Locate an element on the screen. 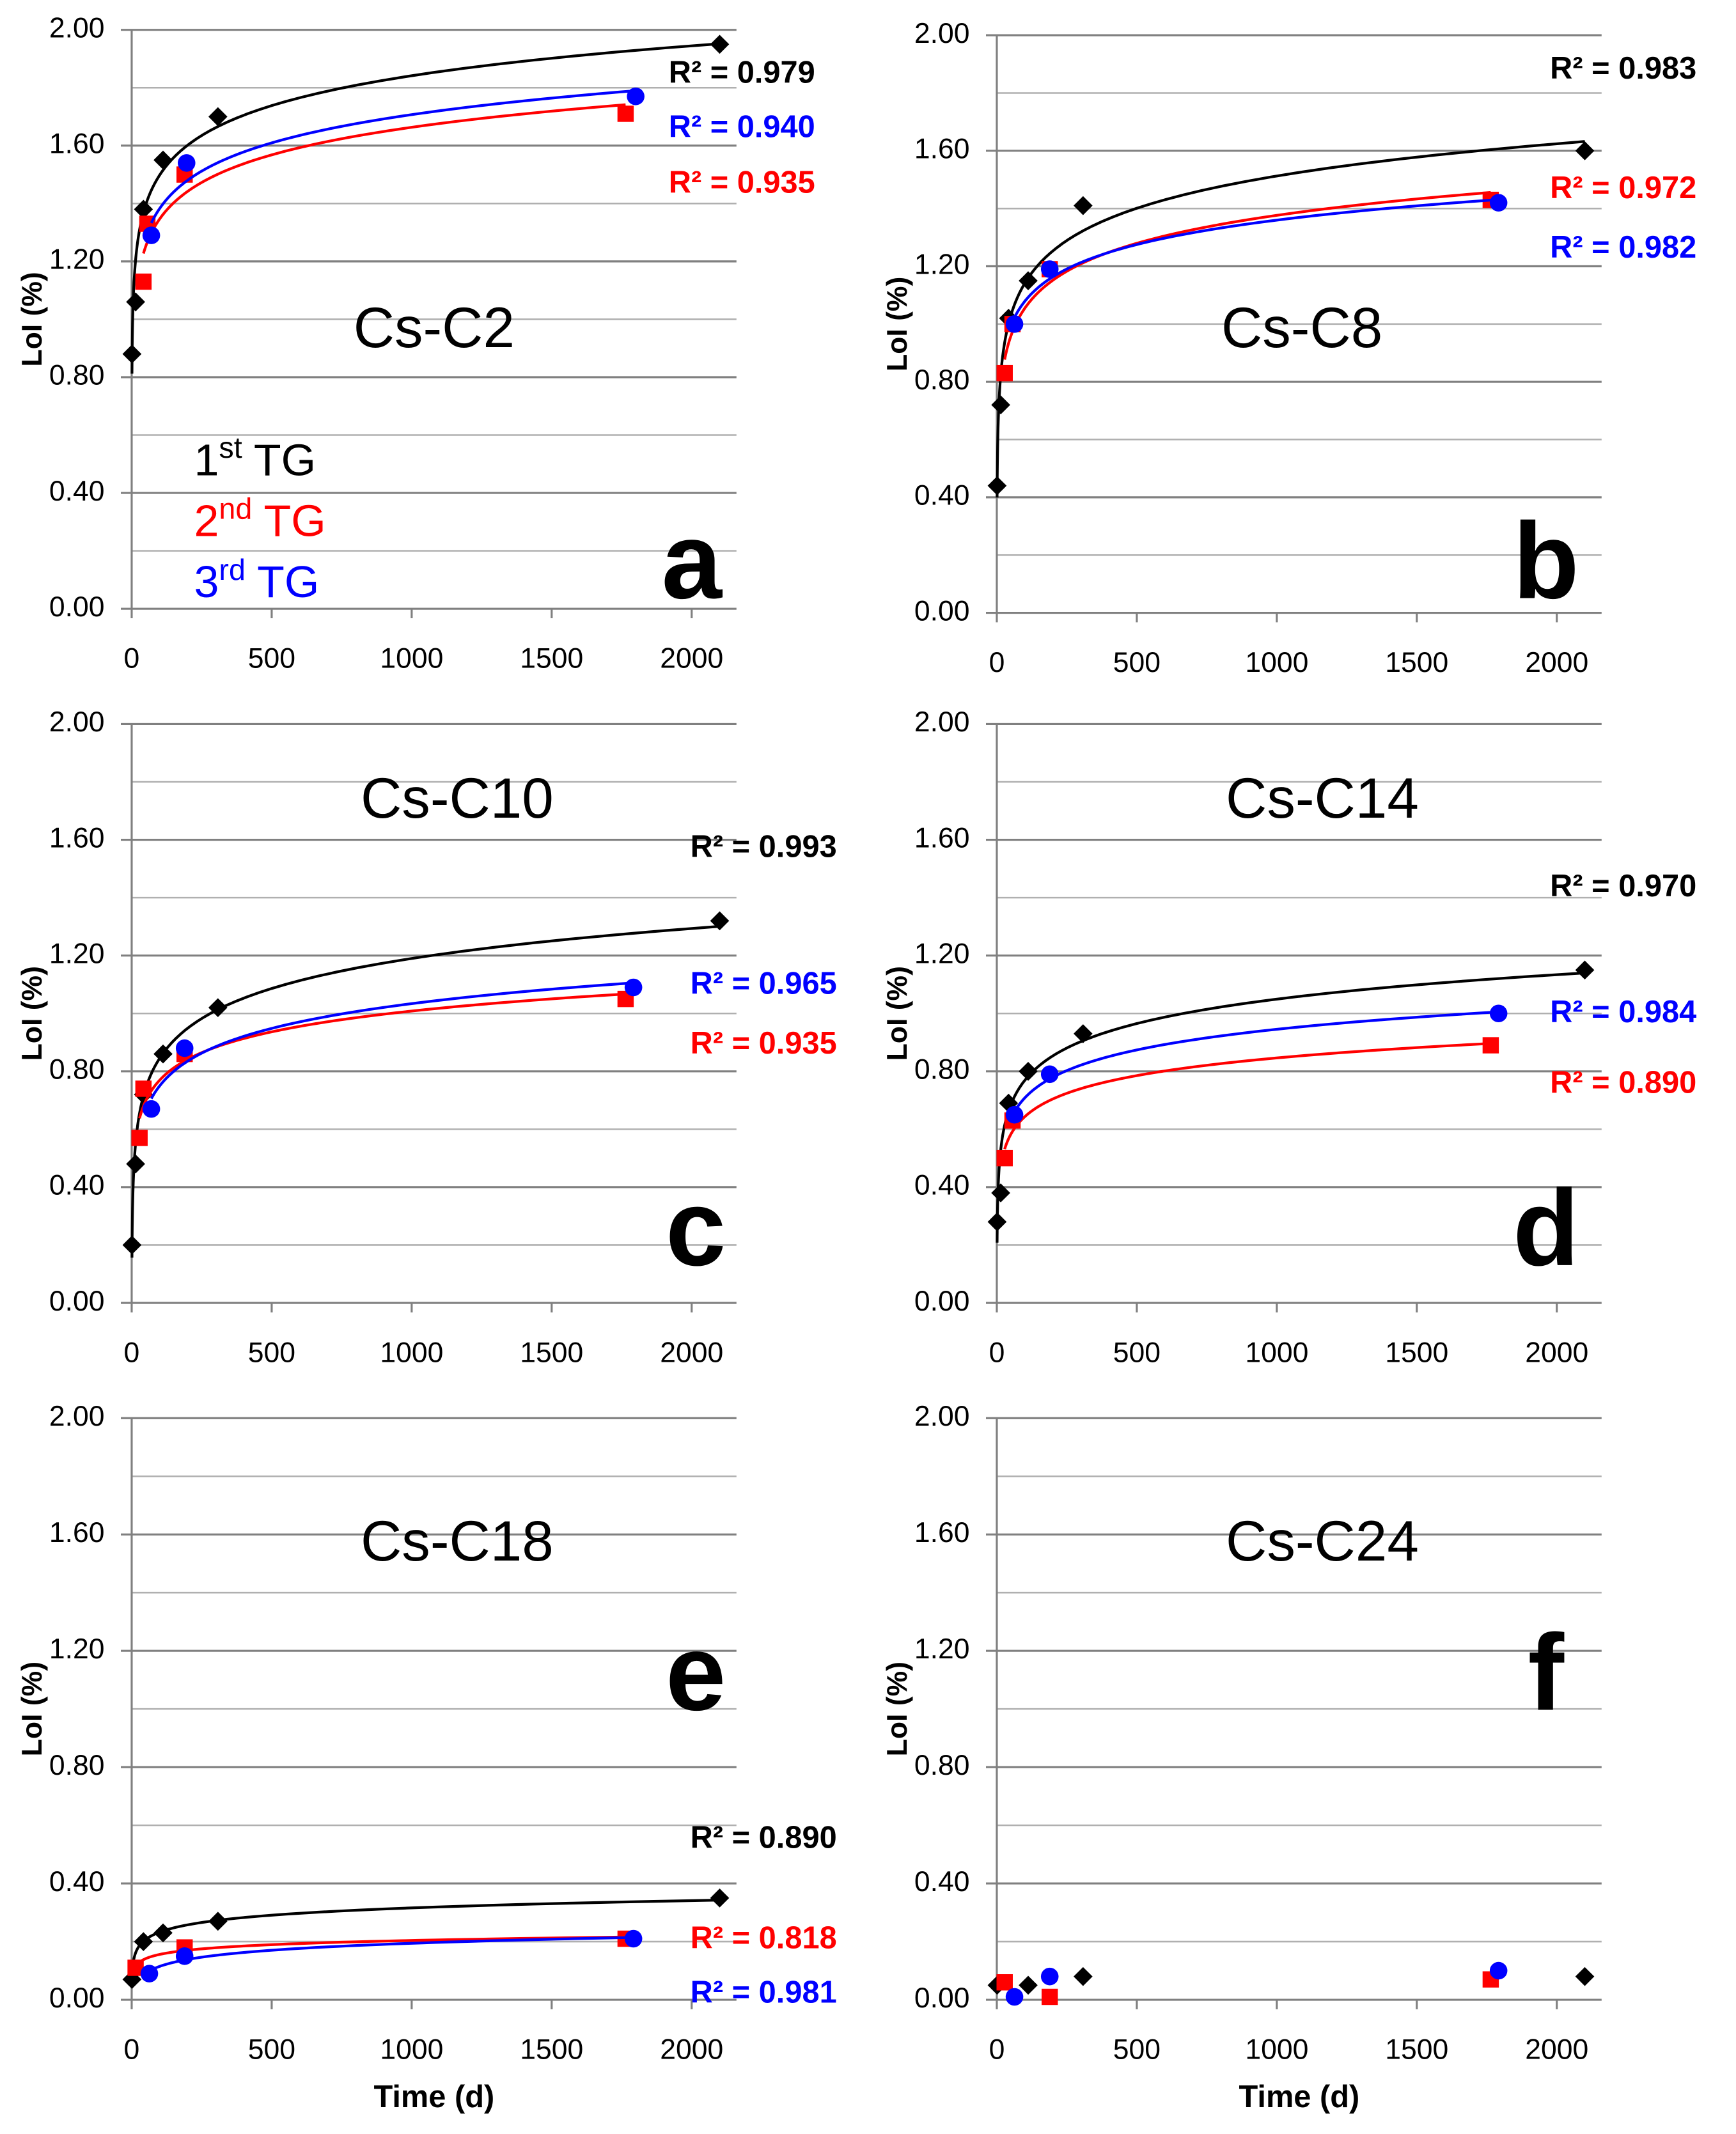 The height and width of the screenshot is (2134, 1736). y-tick-label: 1.60 is located at coordinates (942, 1532).